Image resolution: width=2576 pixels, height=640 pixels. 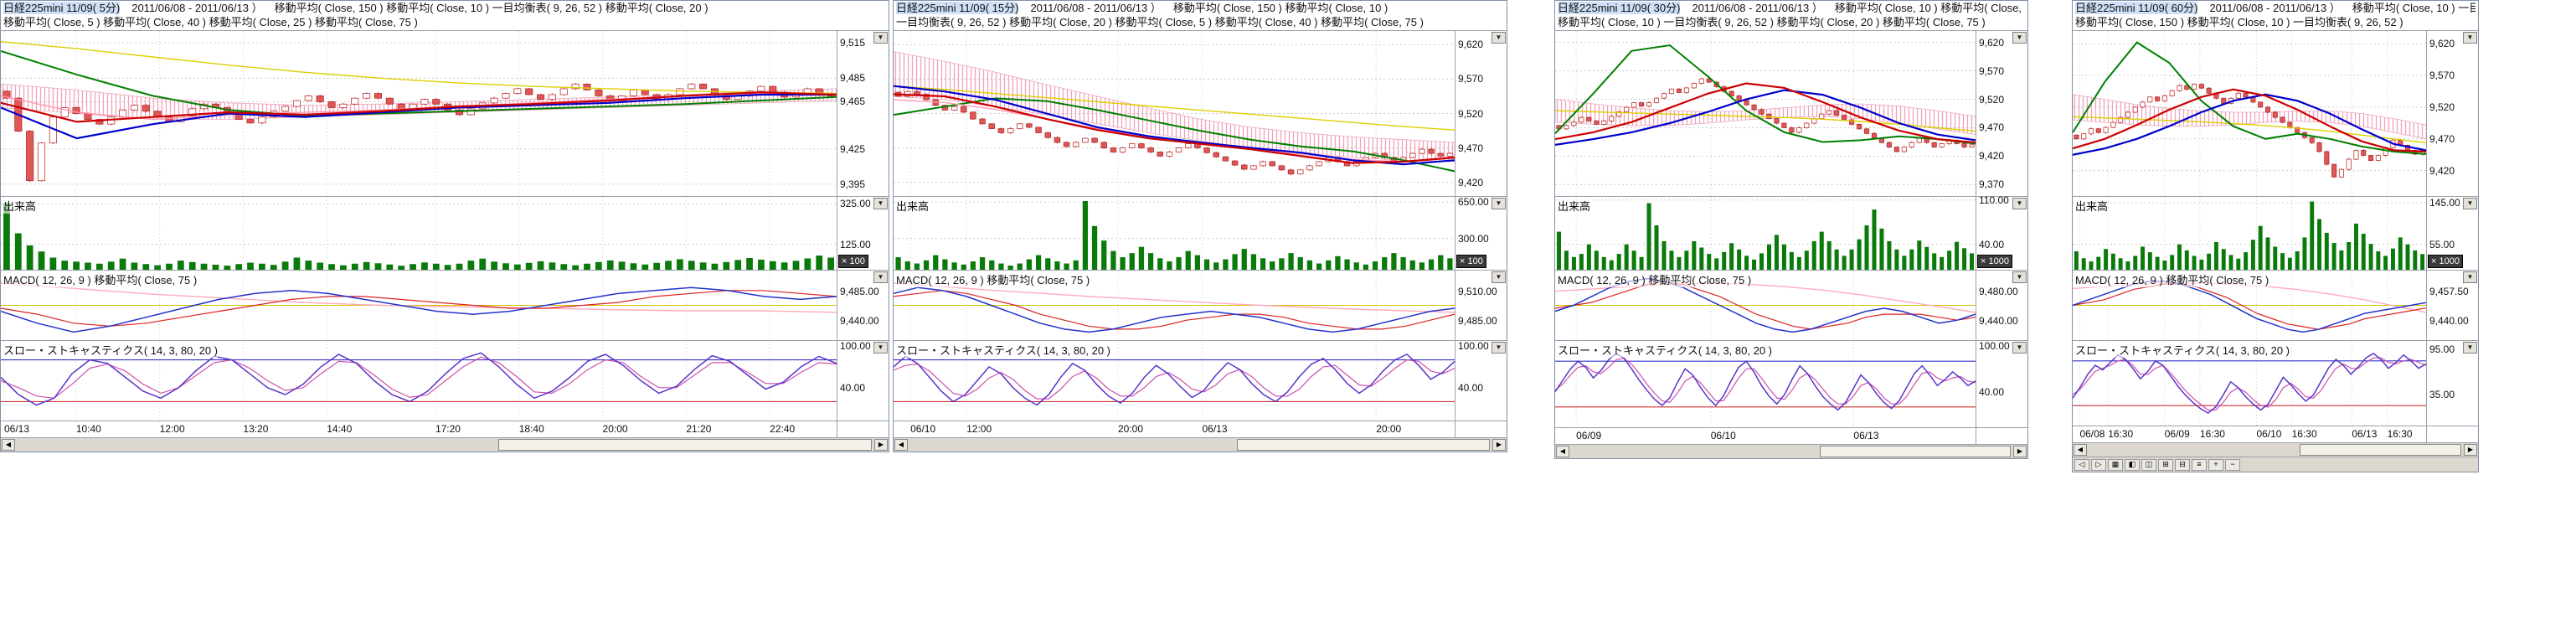 I want to click on axis-label: 40.00, so click(x=1471, y=388).